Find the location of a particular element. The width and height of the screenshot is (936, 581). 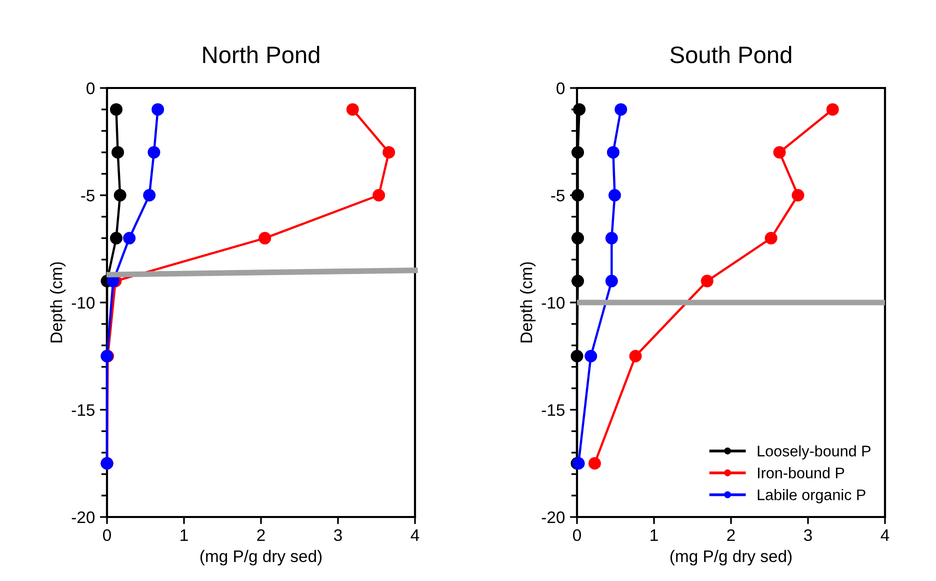

legend-label: Loosely-bound P is located at coordinates (814, 452).